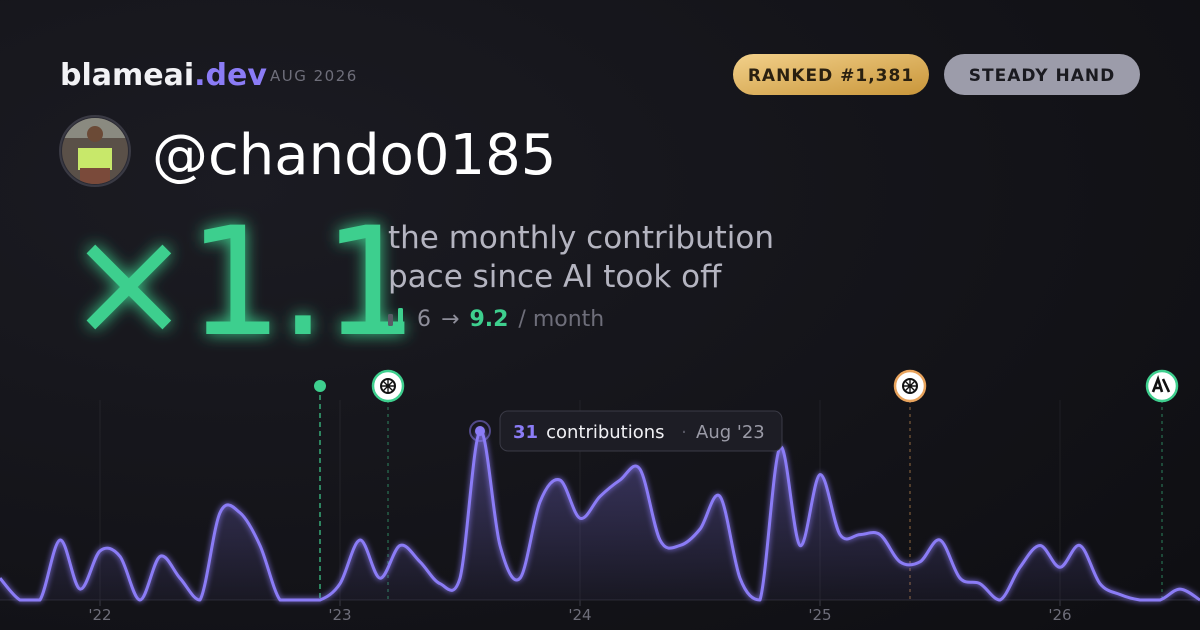 The width and height of the screenshot is (1200, 630). I want to click on caption-line: pace since AI took off, so click(555, 277).